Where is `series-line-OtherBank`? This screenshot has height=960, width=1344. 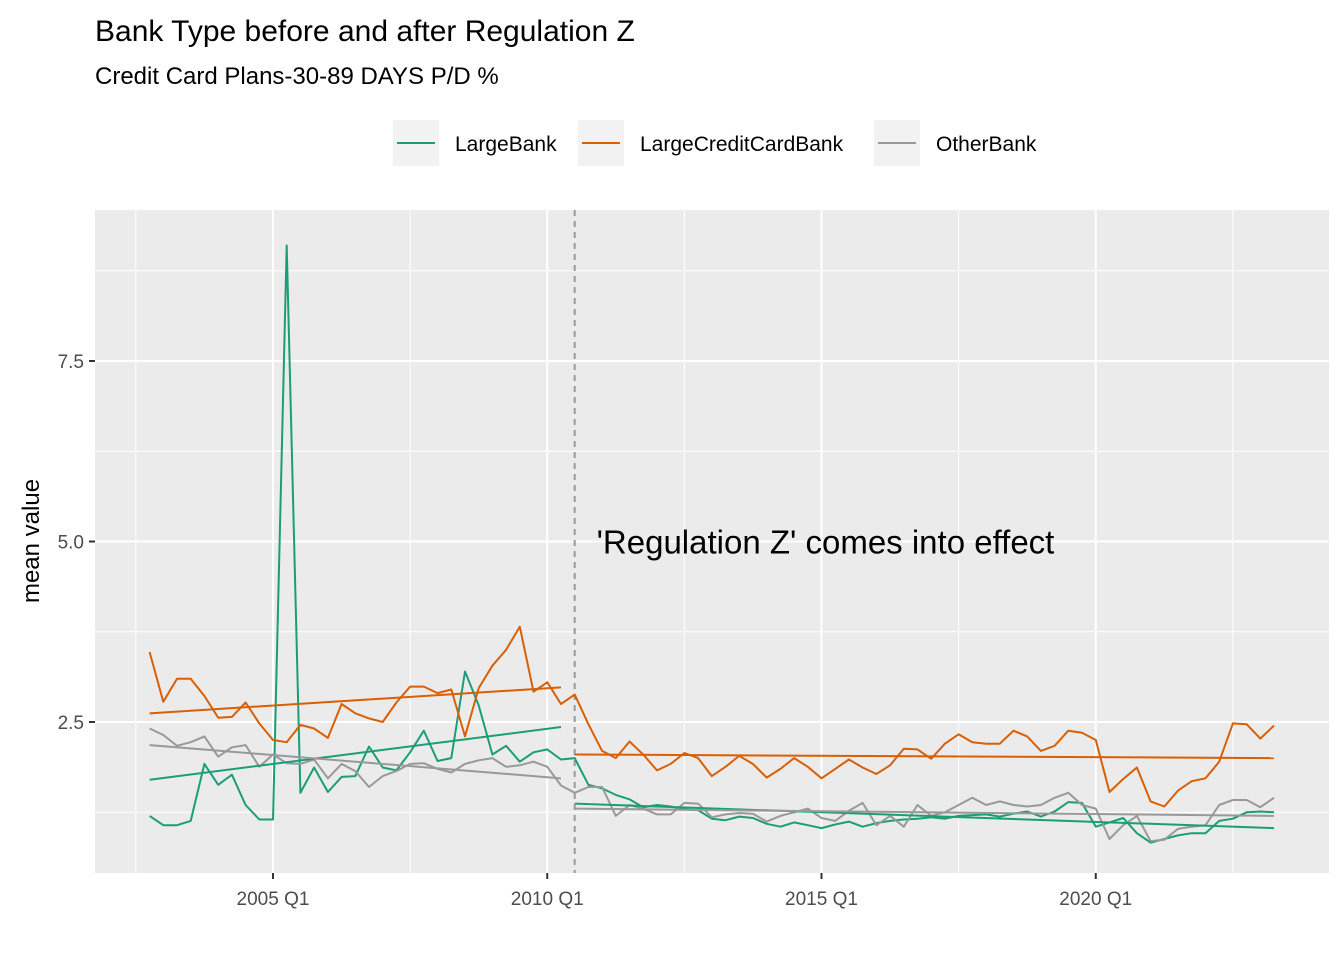 series-line-OtherBank is located at coordinates (712, 785).